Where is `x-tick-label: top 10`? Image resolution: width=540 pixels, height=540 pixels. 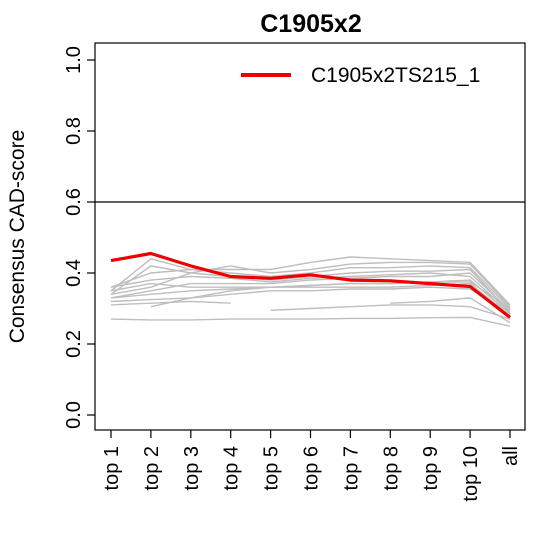 x-tick-label: top 10 is located at coordinates (471, 474).